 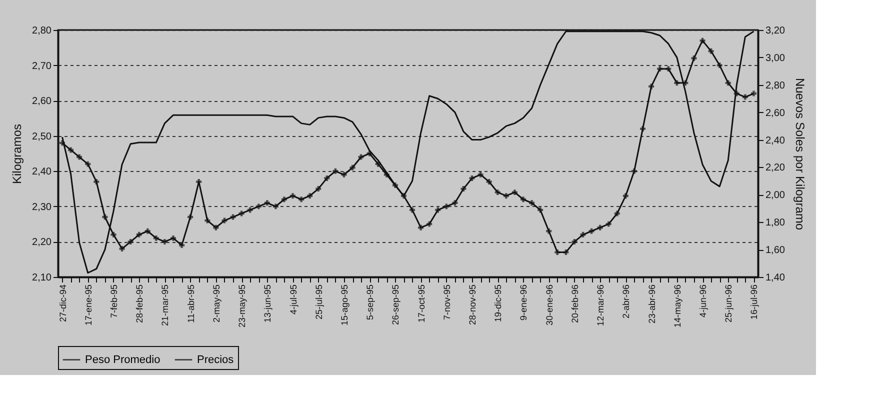 I want to click on y-tick-label: 2,40, so click(x=42, y=172).